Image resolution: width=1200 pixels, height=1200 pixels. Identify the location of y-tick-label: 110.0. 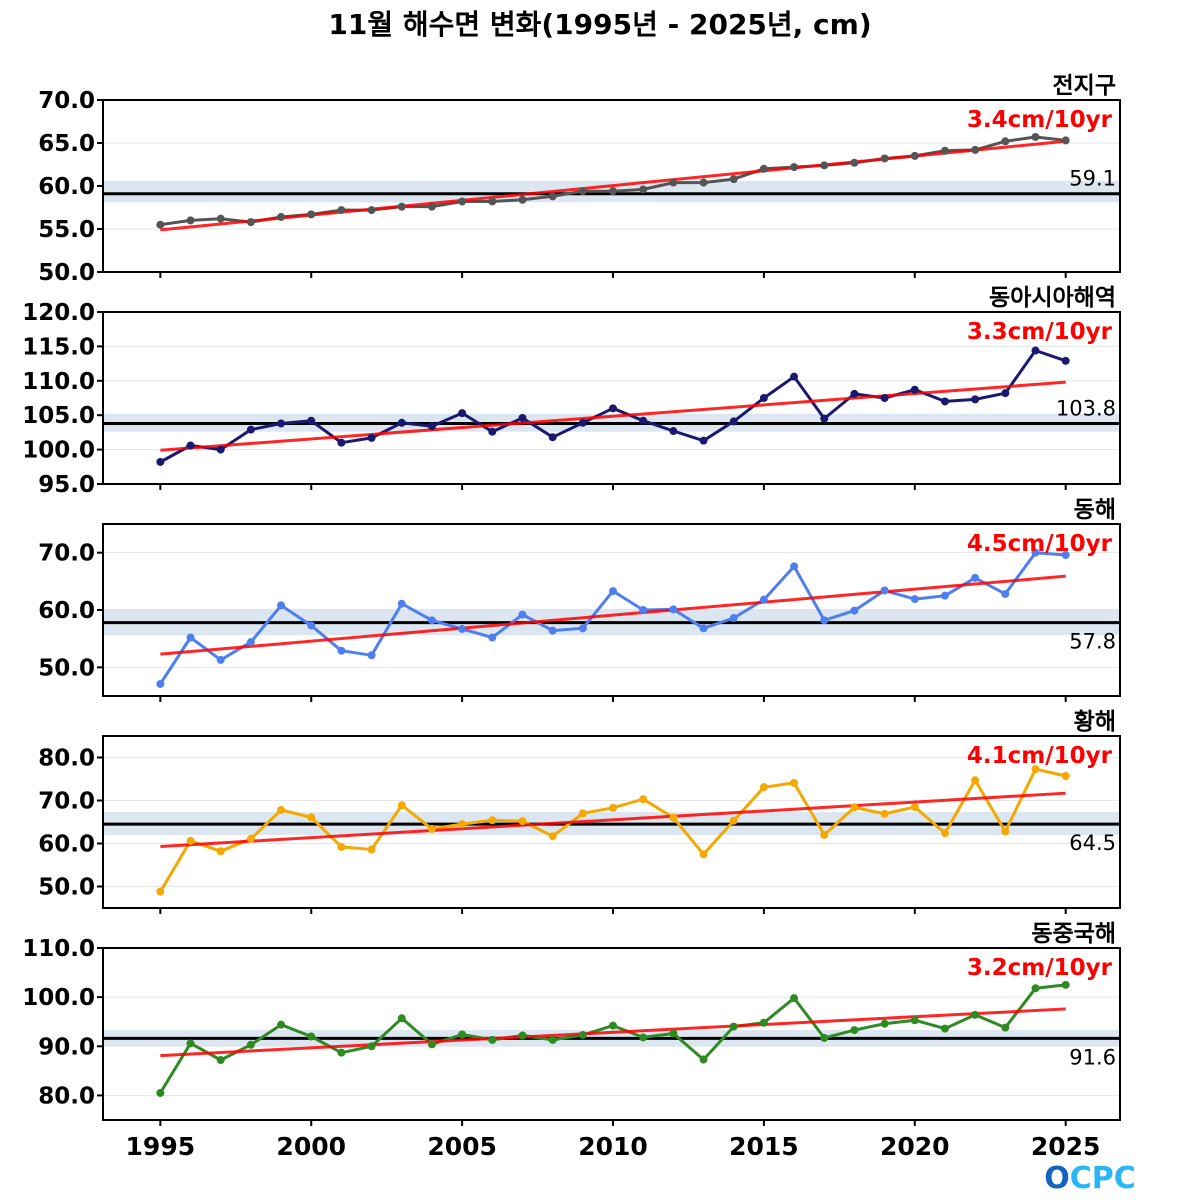
(58, 949).